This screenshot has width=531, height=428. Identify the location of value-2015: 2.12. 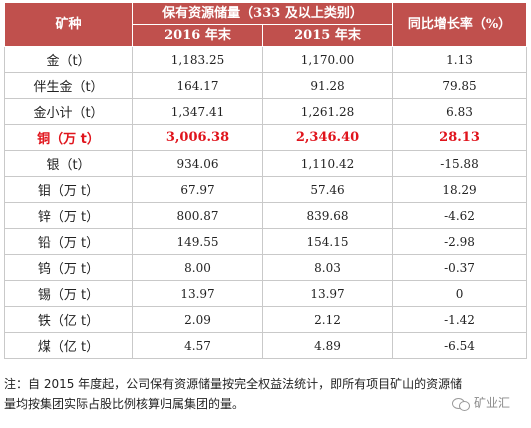
(327, 319).